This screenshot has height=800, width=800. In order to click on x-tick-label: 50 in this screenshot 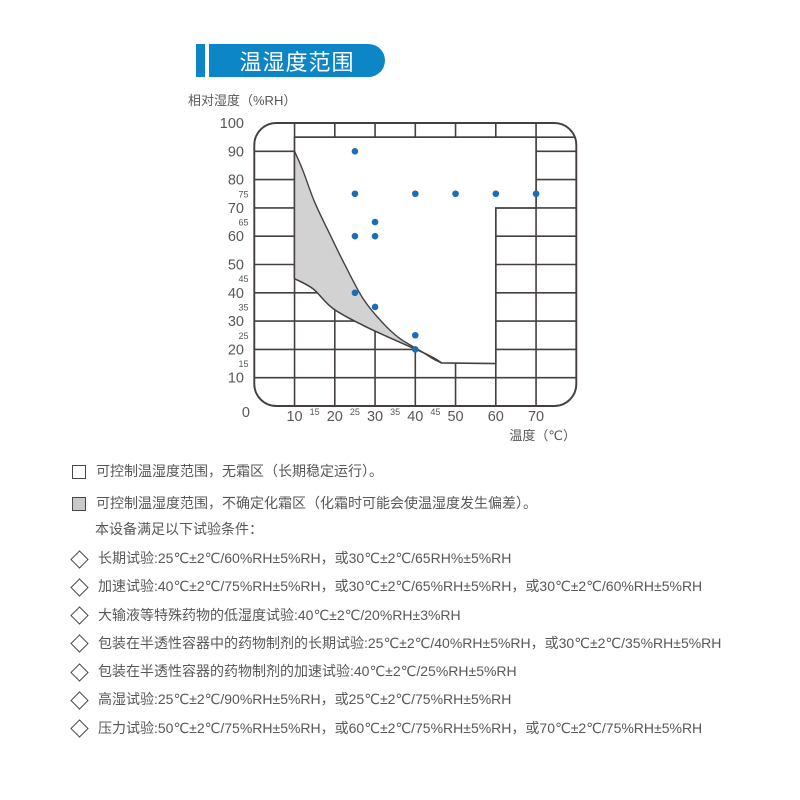, I will do `click(455, 417)`.